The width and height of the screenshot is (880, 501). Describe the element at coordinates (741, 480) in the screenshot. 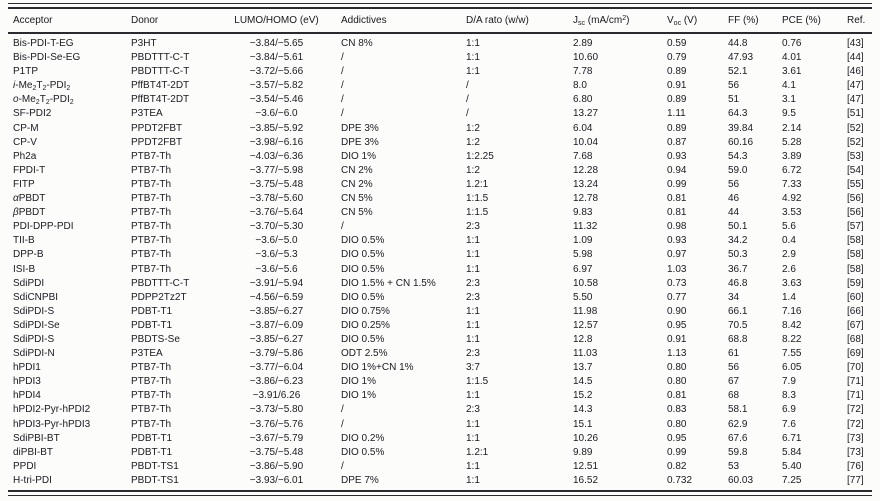

I see `cell-ff: 60.03` at that location.